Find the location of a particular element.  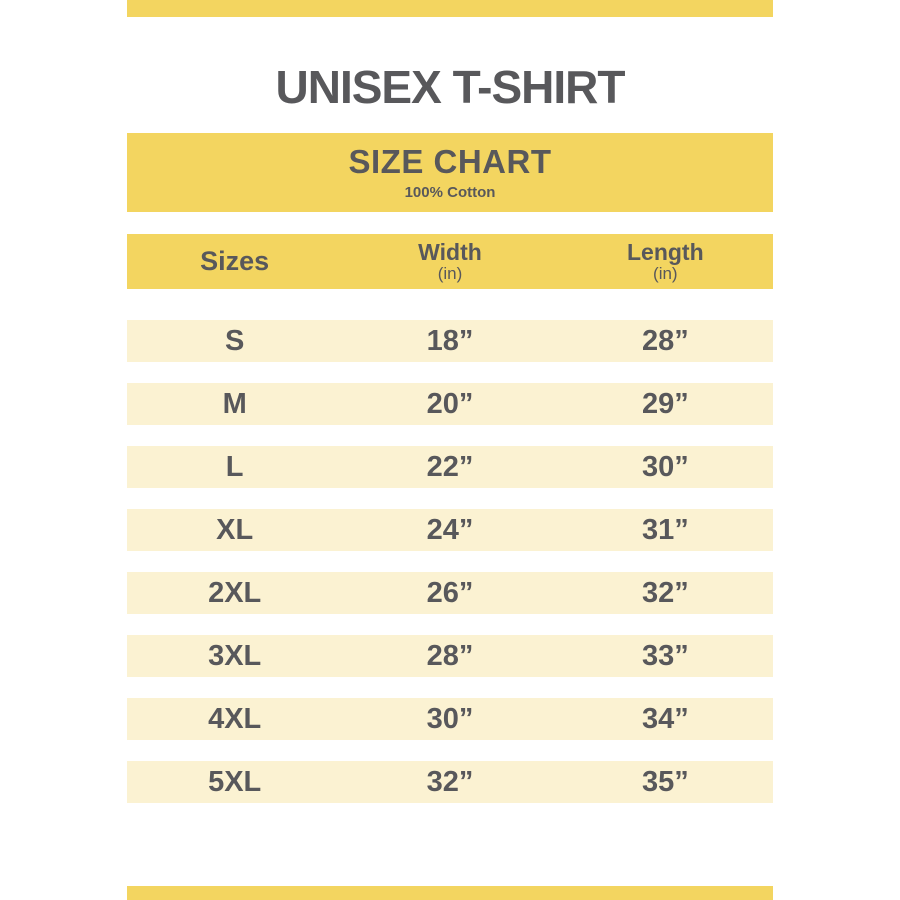

column-header-width: Width (in) is located at coordinates (449, 261).